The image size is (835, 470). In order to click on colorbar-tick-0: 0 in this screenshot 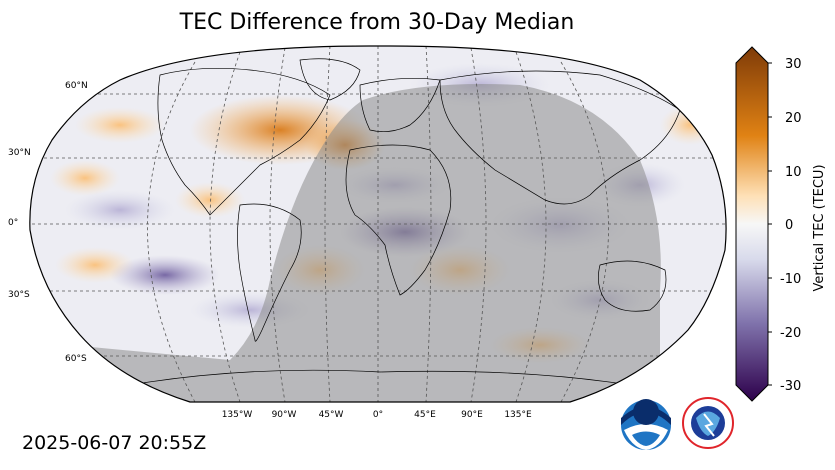, I will do `click(789, 225)`.